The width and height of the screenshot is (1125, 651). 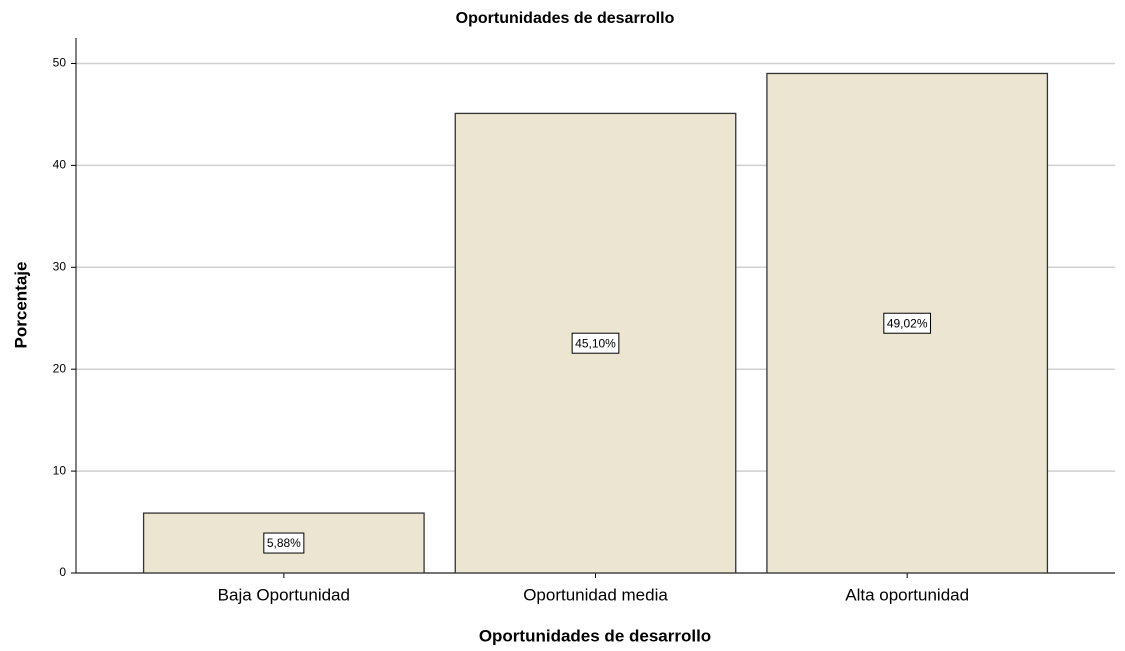 What do you see at coordinates (907, 594) in the screenshot?
I see `x-tick-label: Alta oportunidad` at bounding box center [907, 594].